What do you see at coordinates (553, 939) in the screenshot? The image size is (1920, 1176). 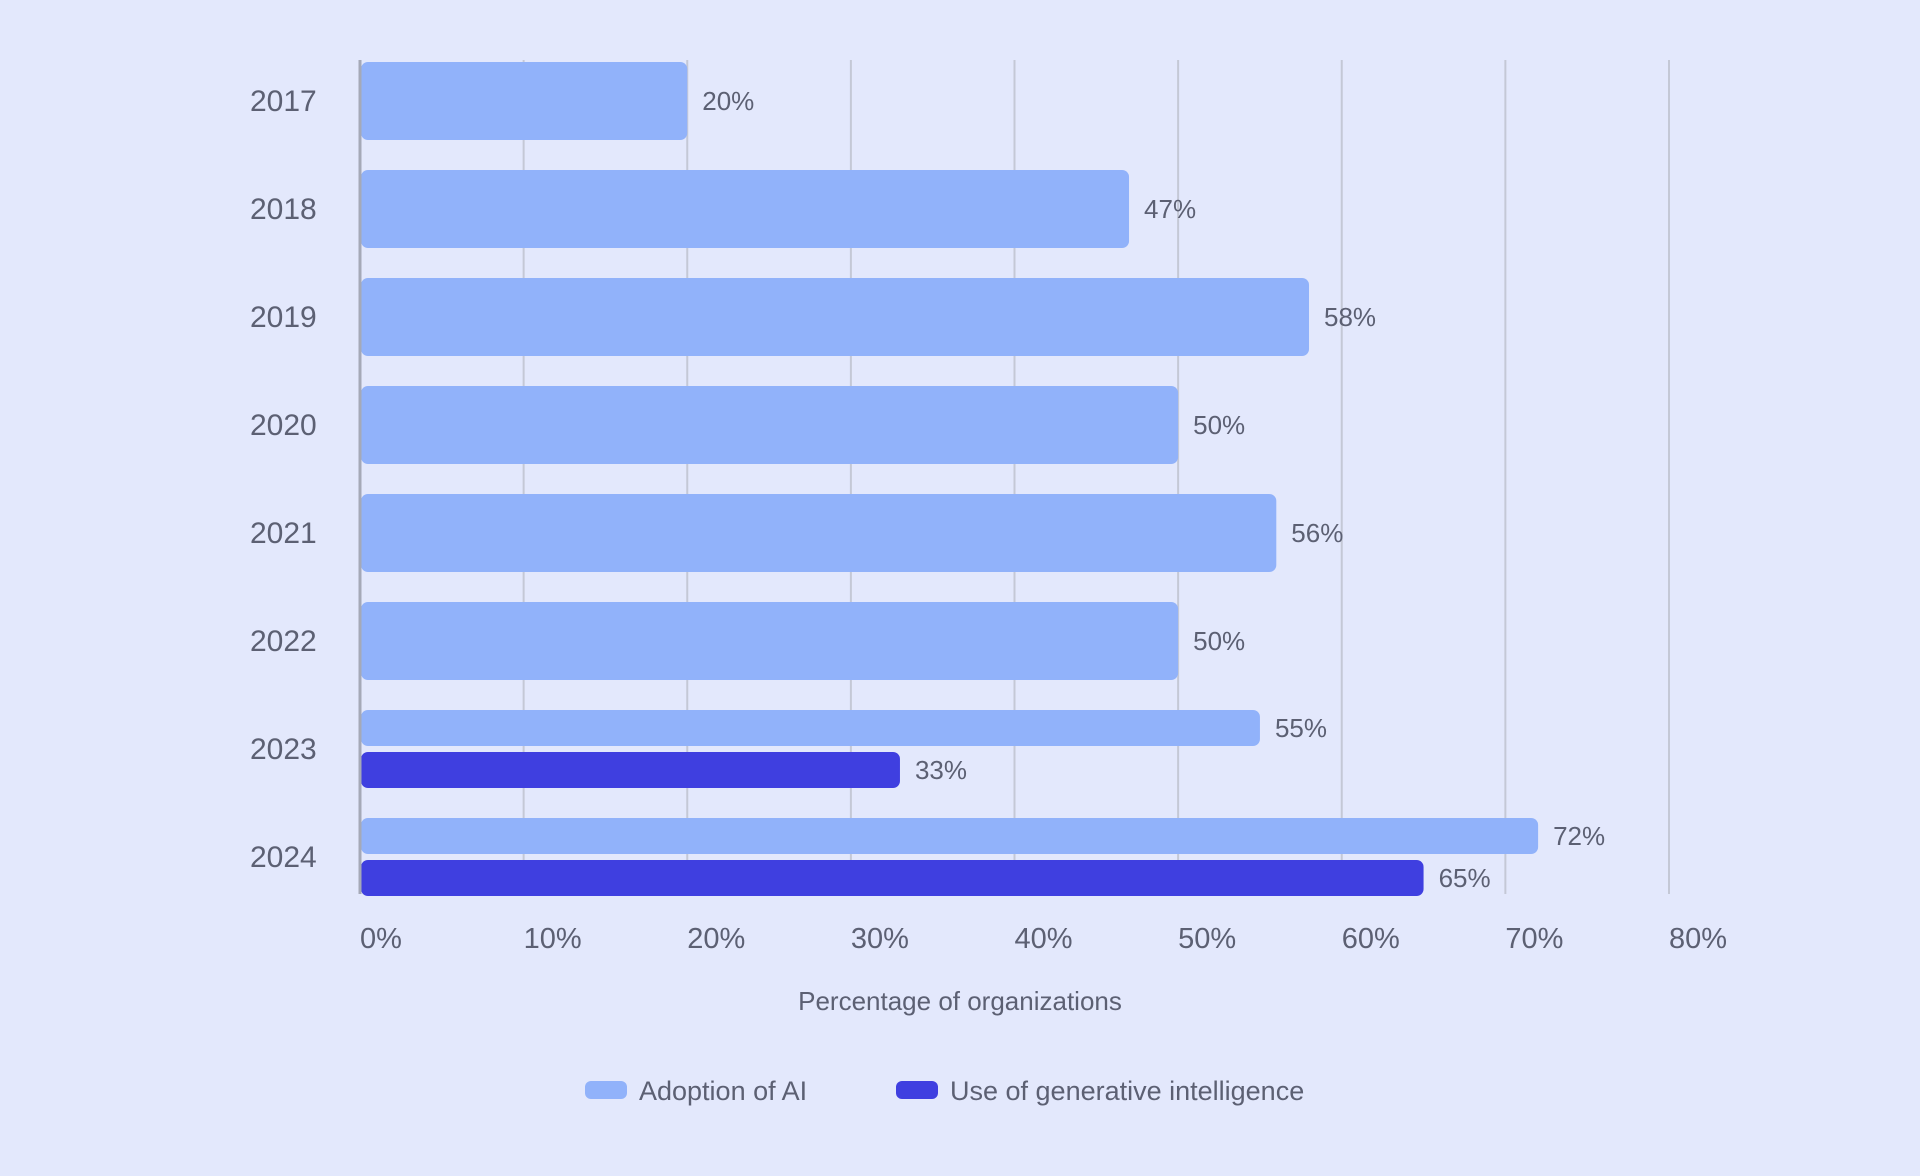 I see `x-tick-label: 10%` at bounding box center [553, 939].